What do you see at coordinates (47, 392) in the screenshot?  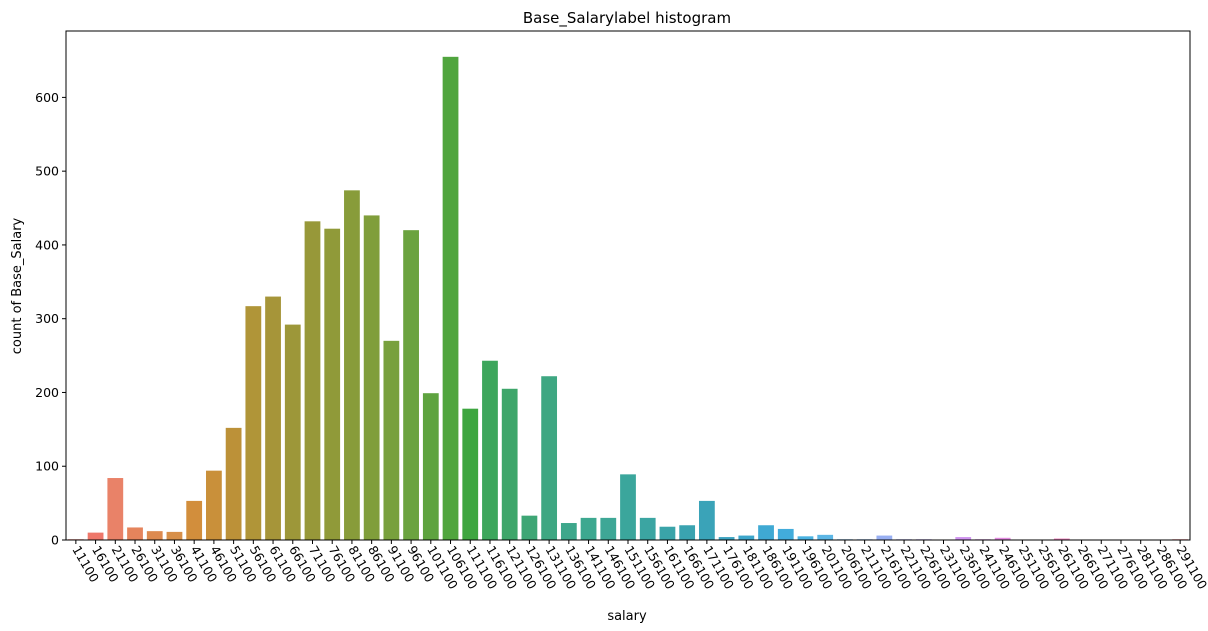 I see `y-tick-label: 200` at bounding box center [47, 392].